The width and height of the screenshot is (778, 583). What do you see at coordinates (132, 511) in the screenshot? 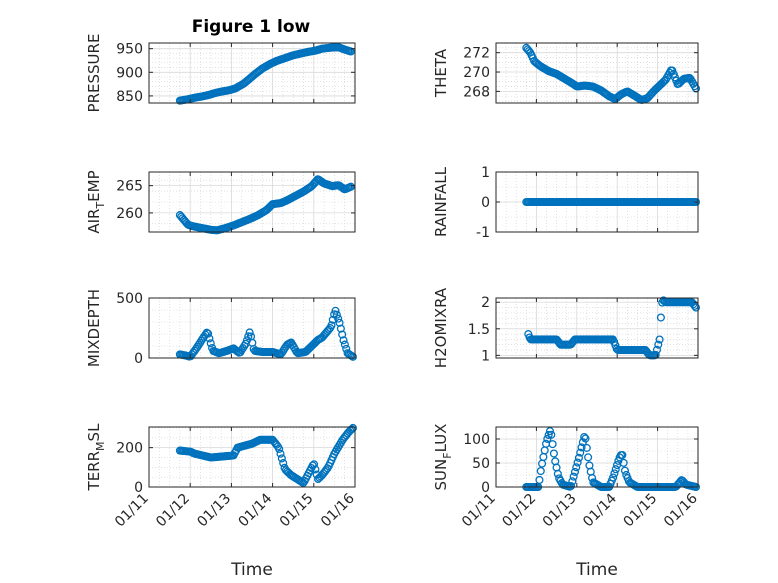
I see `x-tick-label: 01/11` at bounding box center [132, 511].